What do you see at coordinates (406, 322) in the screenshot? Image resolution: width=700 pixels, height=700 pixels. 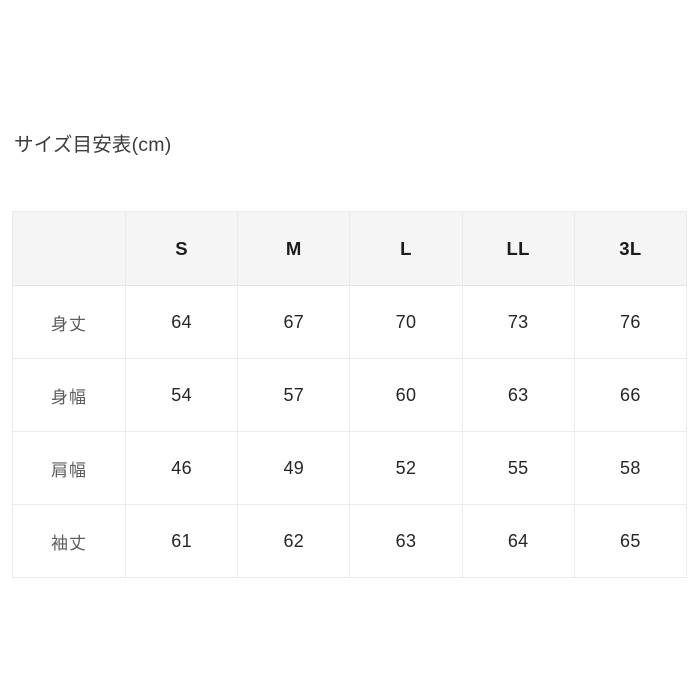 I see `cell-body-length-l: 70` at bounding box center [406, 322].